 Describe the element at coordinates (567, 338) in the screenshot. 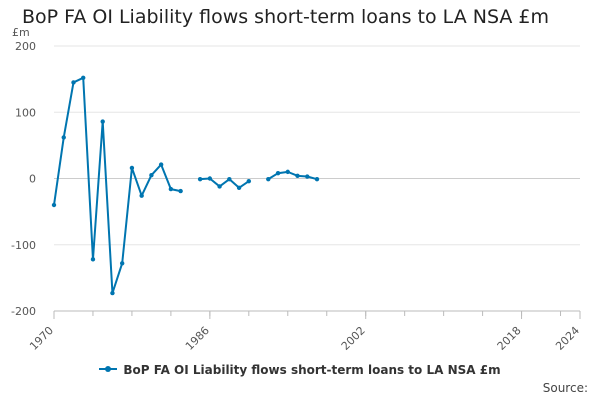

I see `x-tick-label: 2024` at that location.